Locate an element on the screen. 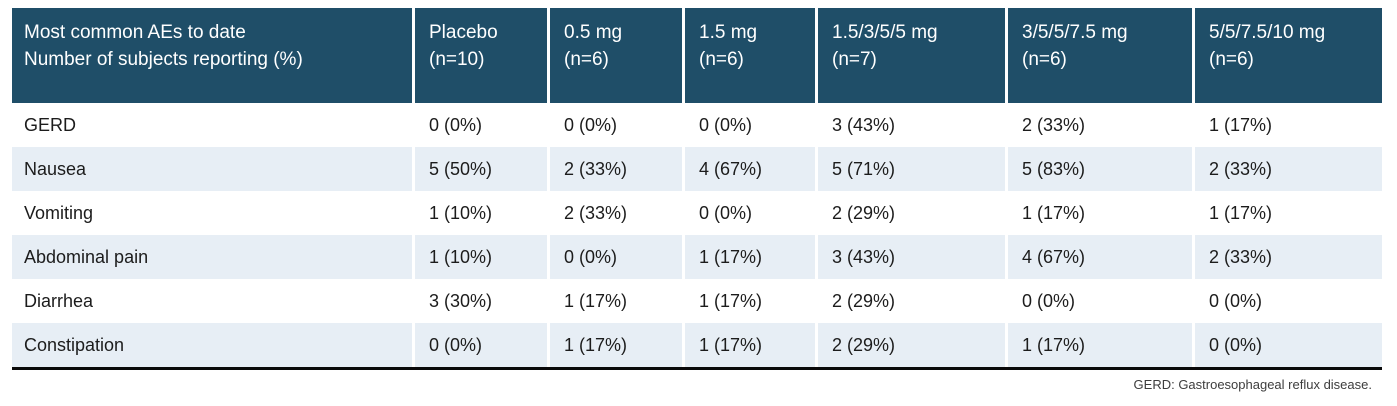 The image size is (1397, 406). table-cell: 5 (50%) is located at coordinates (481, 169).